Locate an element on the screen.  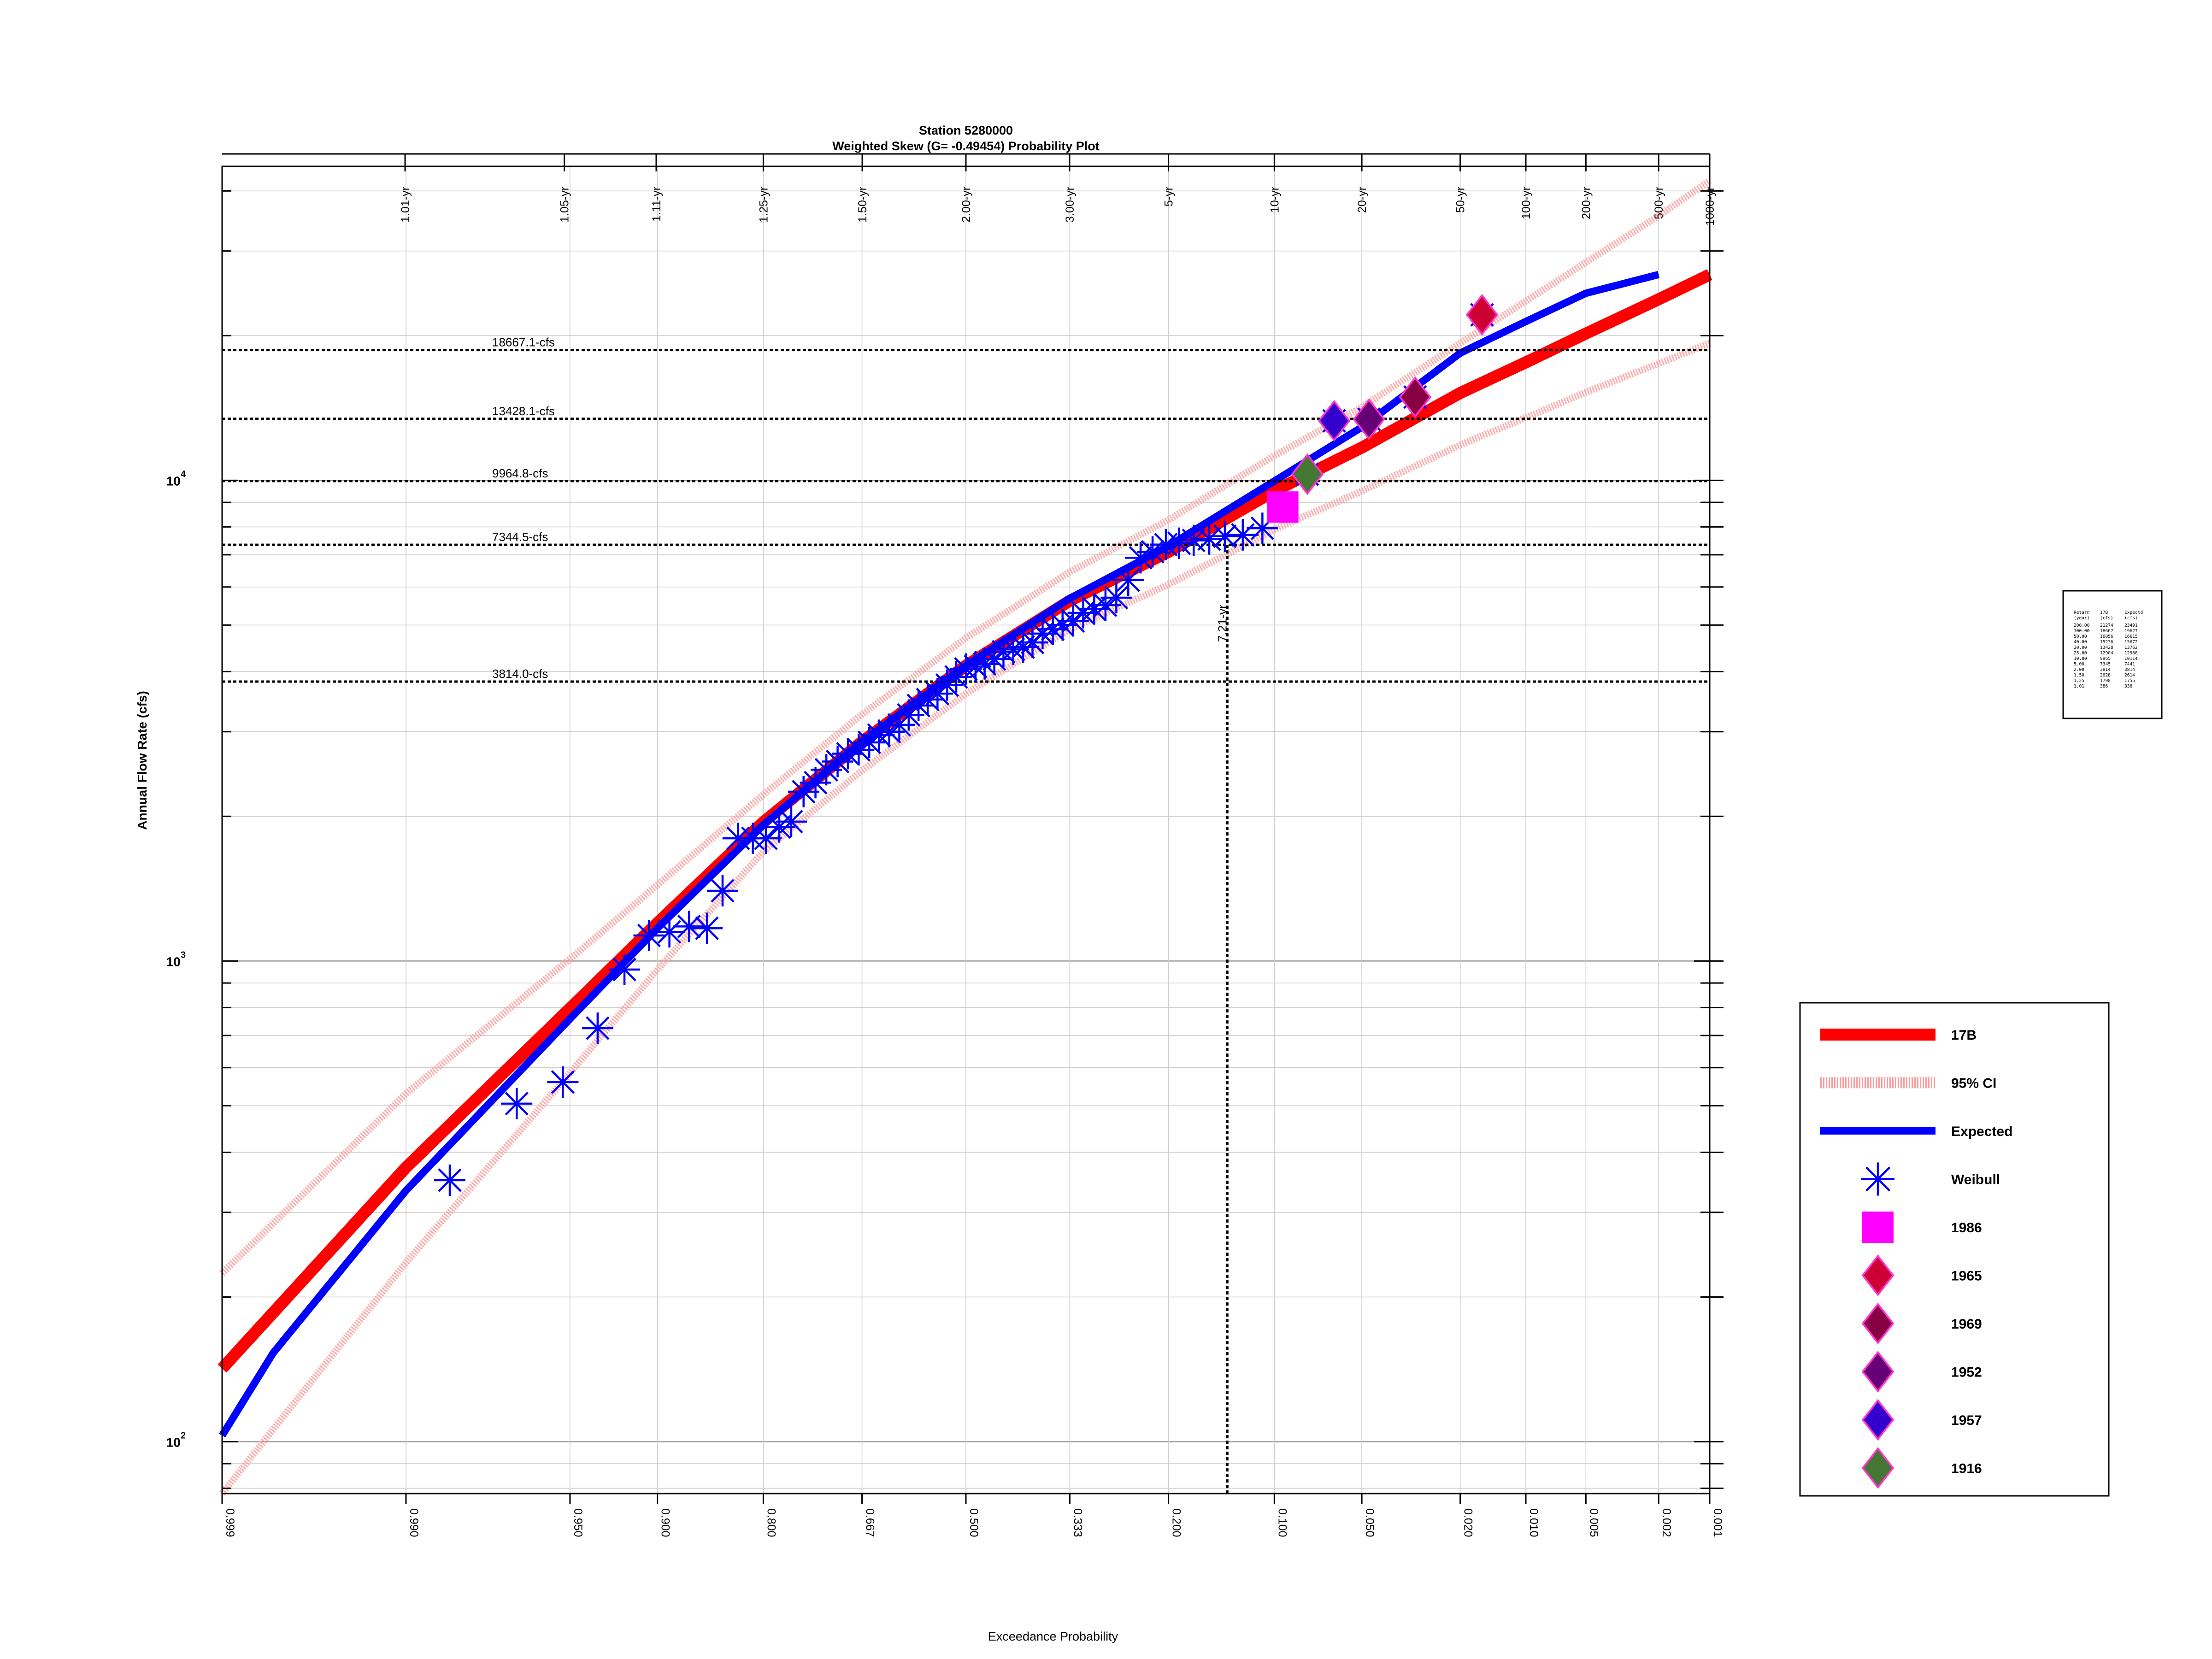
summary-table-cell: 1.50 is located at coordinates (2079, 675).